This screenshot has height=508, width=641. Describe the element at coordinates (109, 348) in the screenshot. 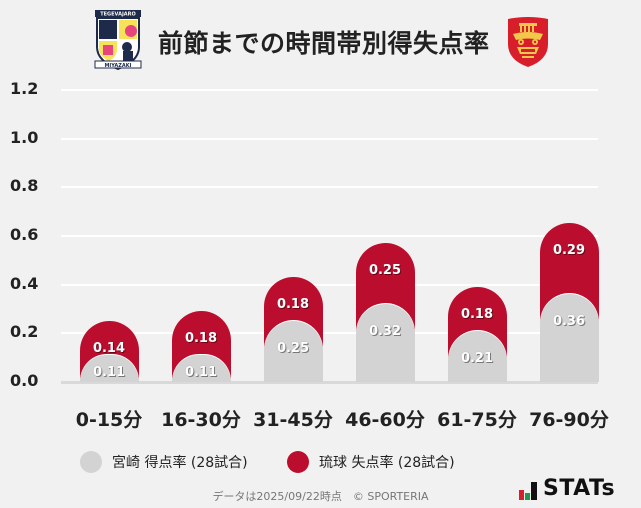

I see `value-label-ryukyu: 0.14` at that location.